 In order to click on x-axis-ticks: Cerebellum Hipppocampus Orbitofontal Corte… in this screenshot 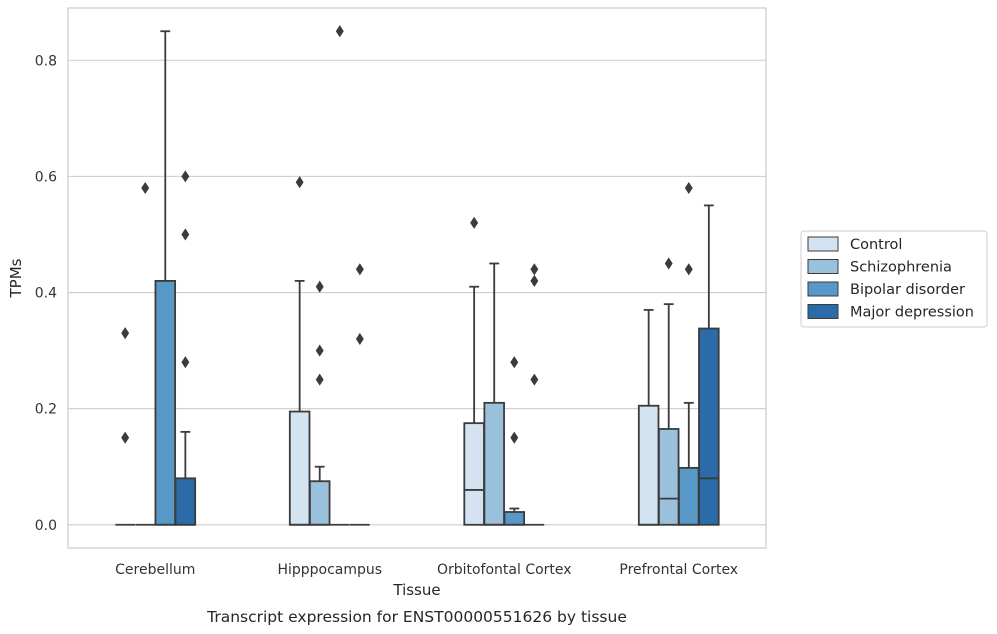, I will do `click(426, 570)`.